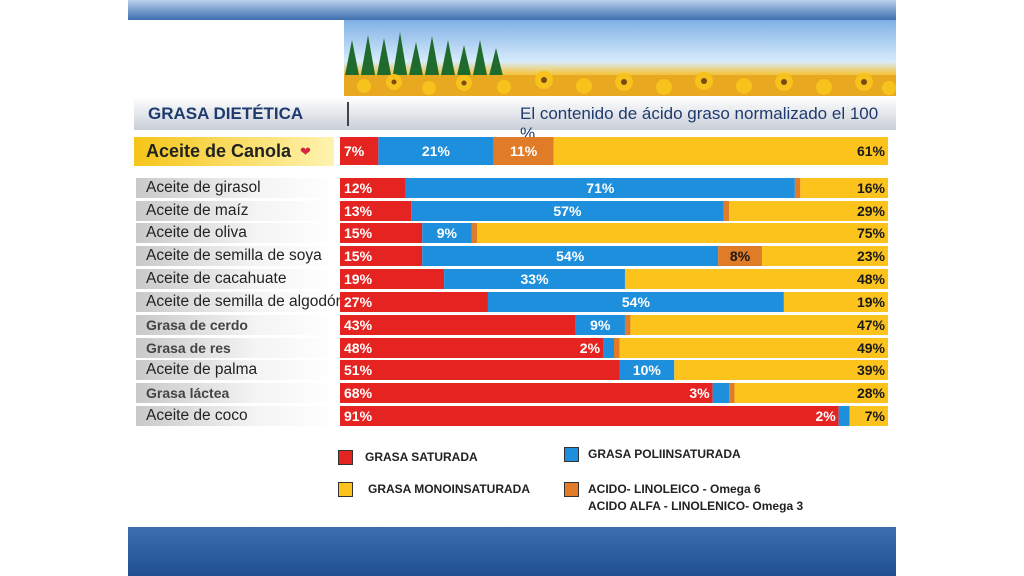 This screenshot has height=576, width=1024. What do you see at coordinates (808, 211) in the screenshot?
I see `bar-mono-aceite-de-maiz` at bounding box center [808, 211].